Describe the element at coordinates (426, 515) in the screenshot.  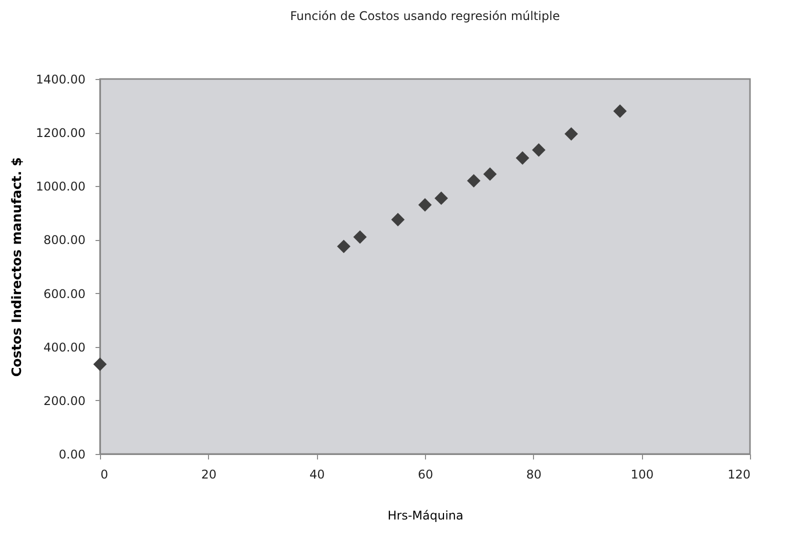
I see `x-axis-title: Hrs-Máquina` at that location.